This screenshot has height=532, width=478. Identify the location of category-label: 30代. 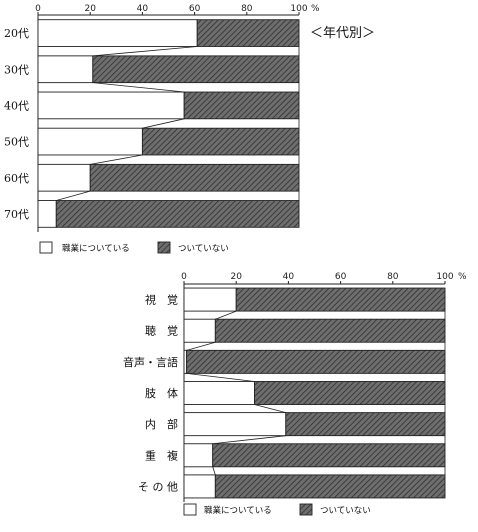
(16, 69).